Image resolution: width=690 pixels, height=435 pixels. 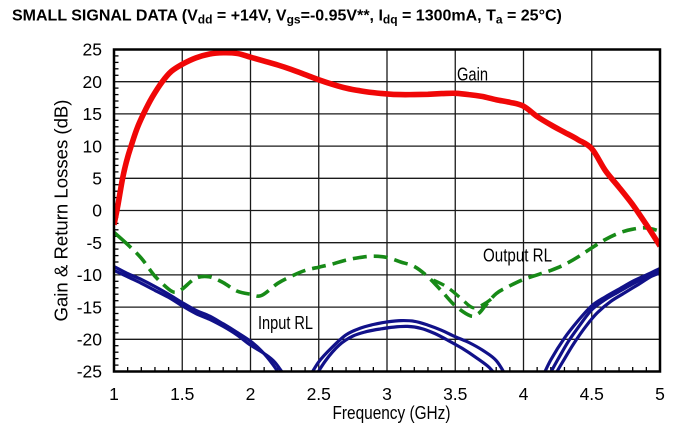 I want to click on svg-text: 4, so click(x=524, y=394).